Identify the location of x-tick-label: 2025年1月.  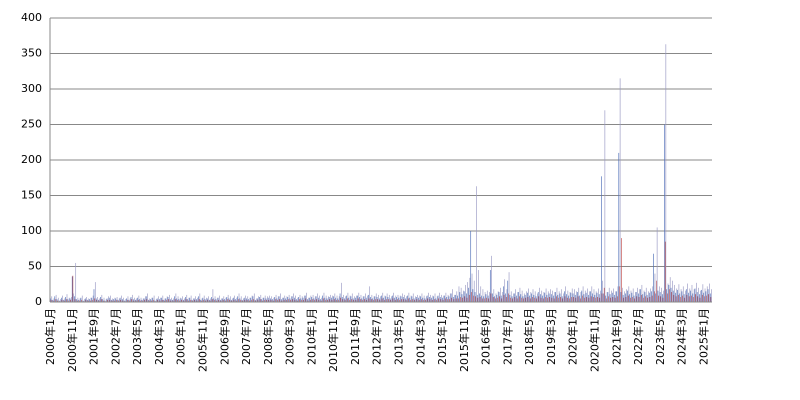
(703, 336).